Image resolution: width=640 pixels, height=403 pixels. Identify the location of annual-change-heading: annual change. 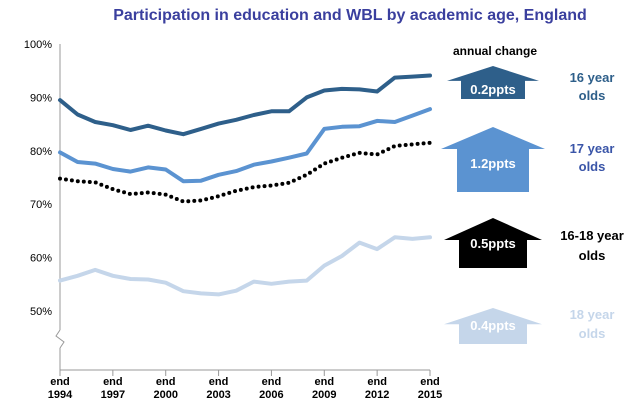
(495, 51).